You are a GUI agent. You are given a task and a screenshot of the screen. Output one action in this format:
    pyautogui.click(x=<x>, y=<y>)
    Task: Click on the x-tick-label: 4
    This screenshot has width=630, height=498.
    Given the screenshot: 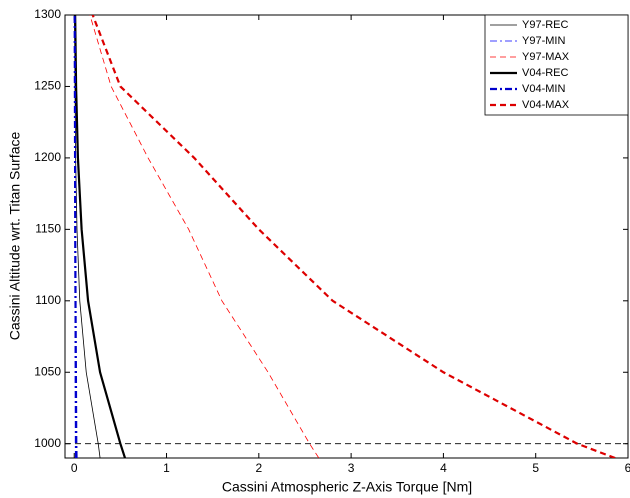 What is the action you would take?
    pyautogui.click(x=443, y=468)
    